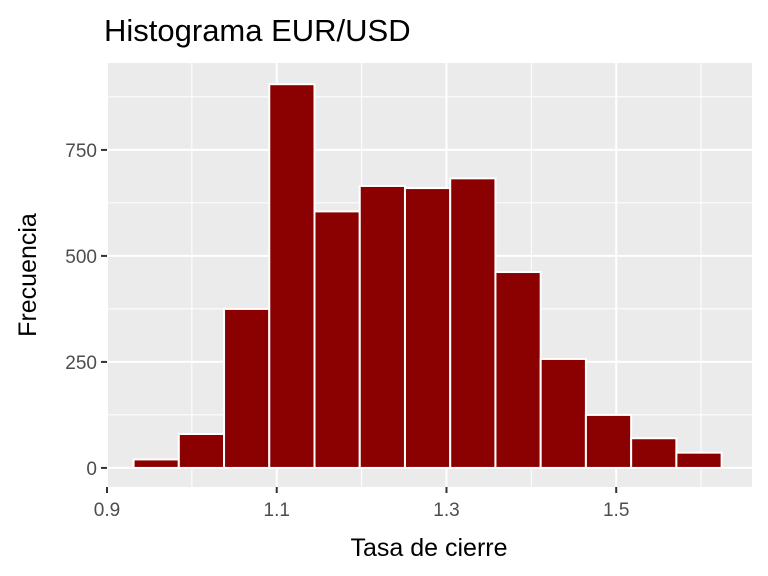 This screenshot has height=576, width=768. What do you see at coordinates (616, 510) in the screenshot?
I see `x-tick-label: 1.5` at bounding box center [616, 510].